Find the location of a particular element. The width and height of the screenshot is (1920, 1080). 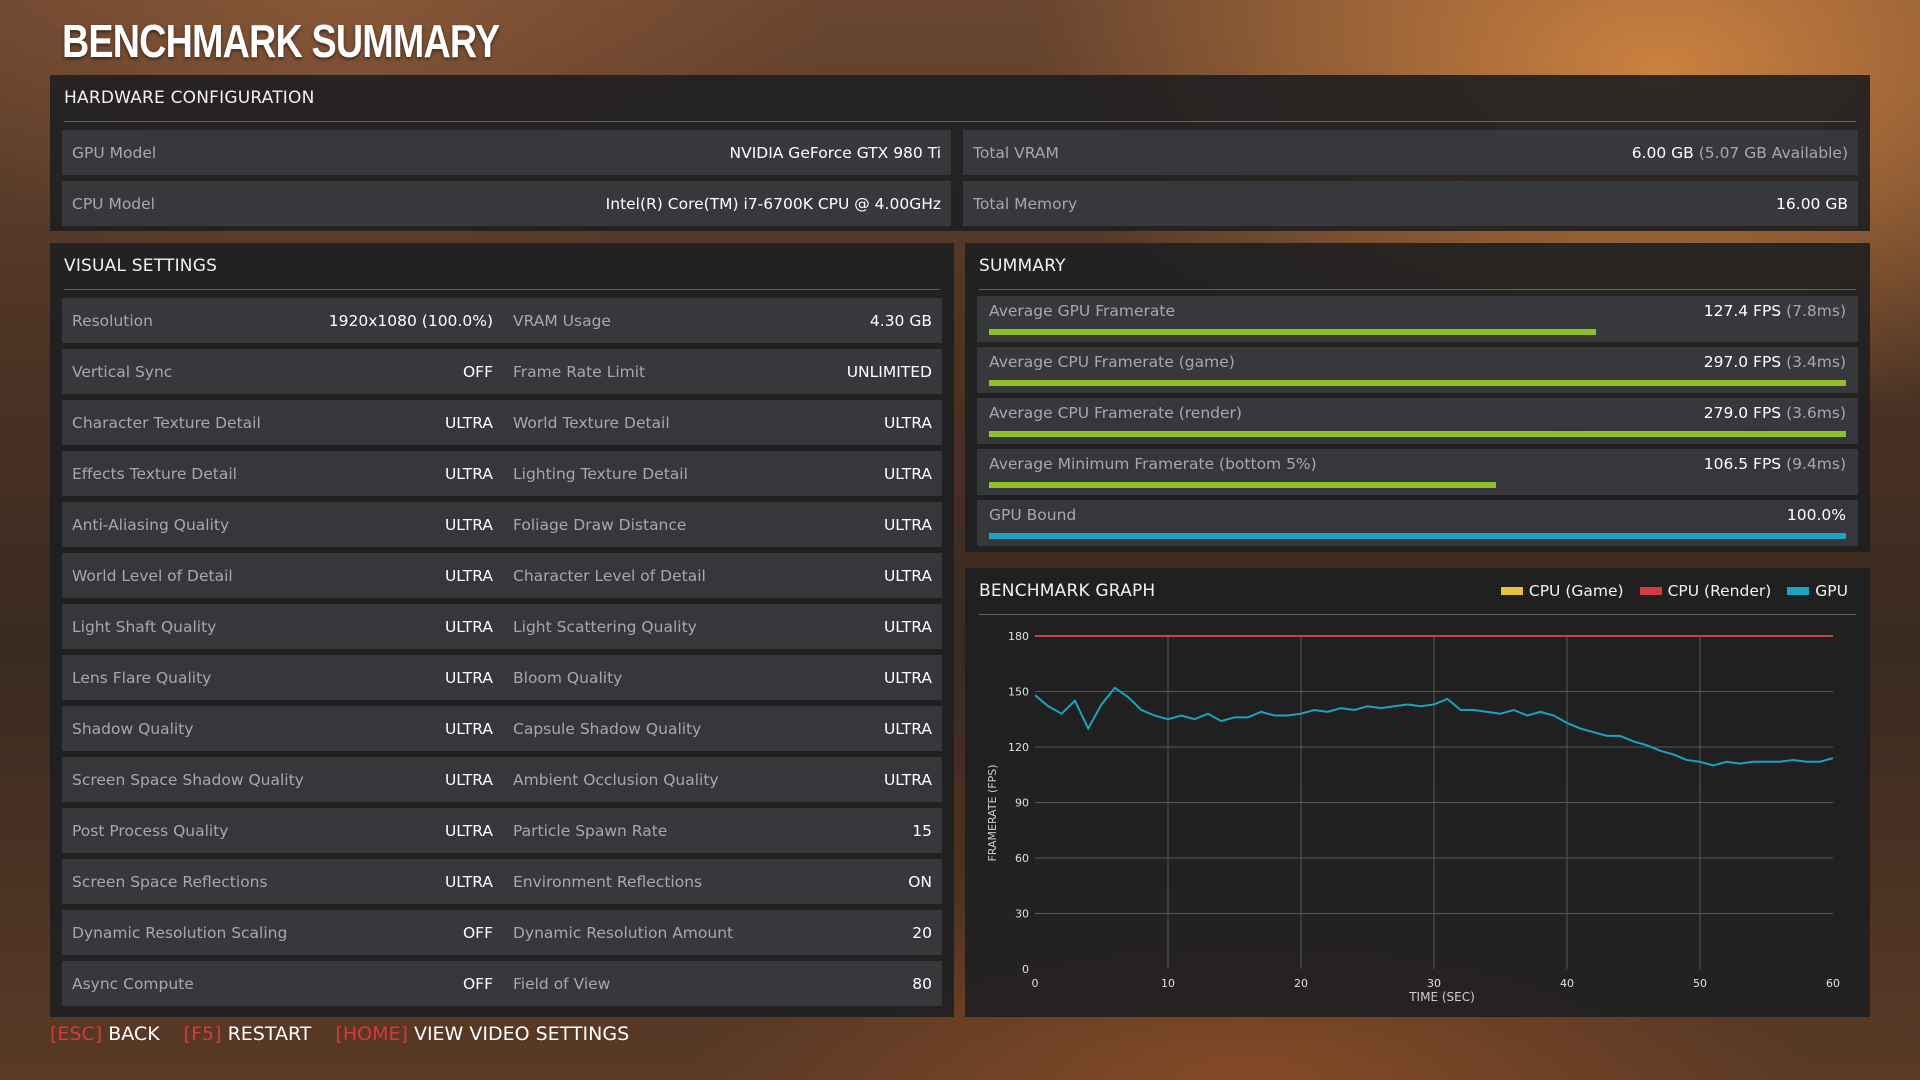

summary-label: Average CPU Framerate (game) is located at coordinates (1112, 362).